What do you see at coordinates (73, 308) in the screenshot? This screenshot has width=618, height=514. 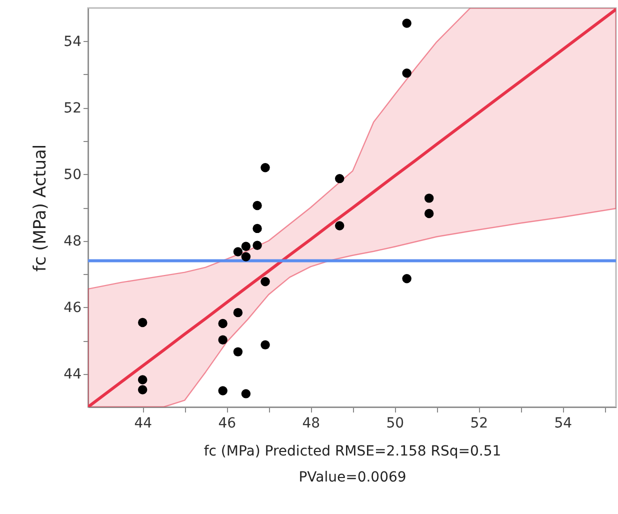 I see `y-tick-label: 46` at bounding box center [73, 308].